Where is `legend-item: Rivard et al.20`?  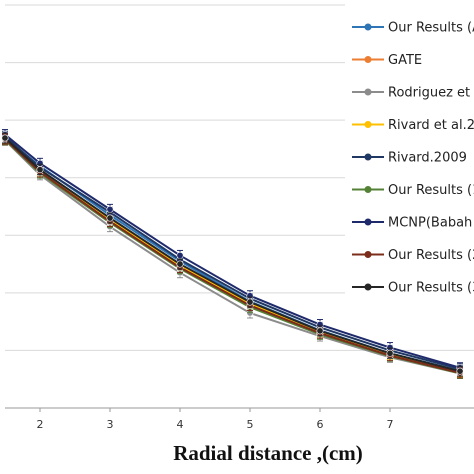 legend-item: Rivard et al.20 is located at coordinates (413, 125).